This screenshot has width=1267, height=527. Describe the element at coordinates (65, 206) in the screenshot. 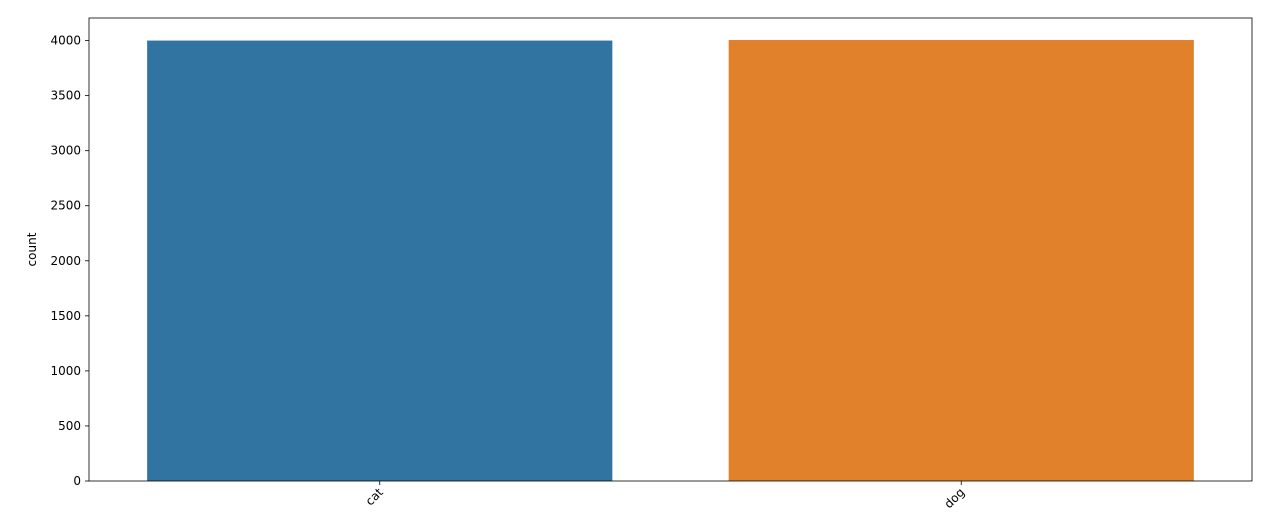

I see `y-tick-label: 2500` at that location.